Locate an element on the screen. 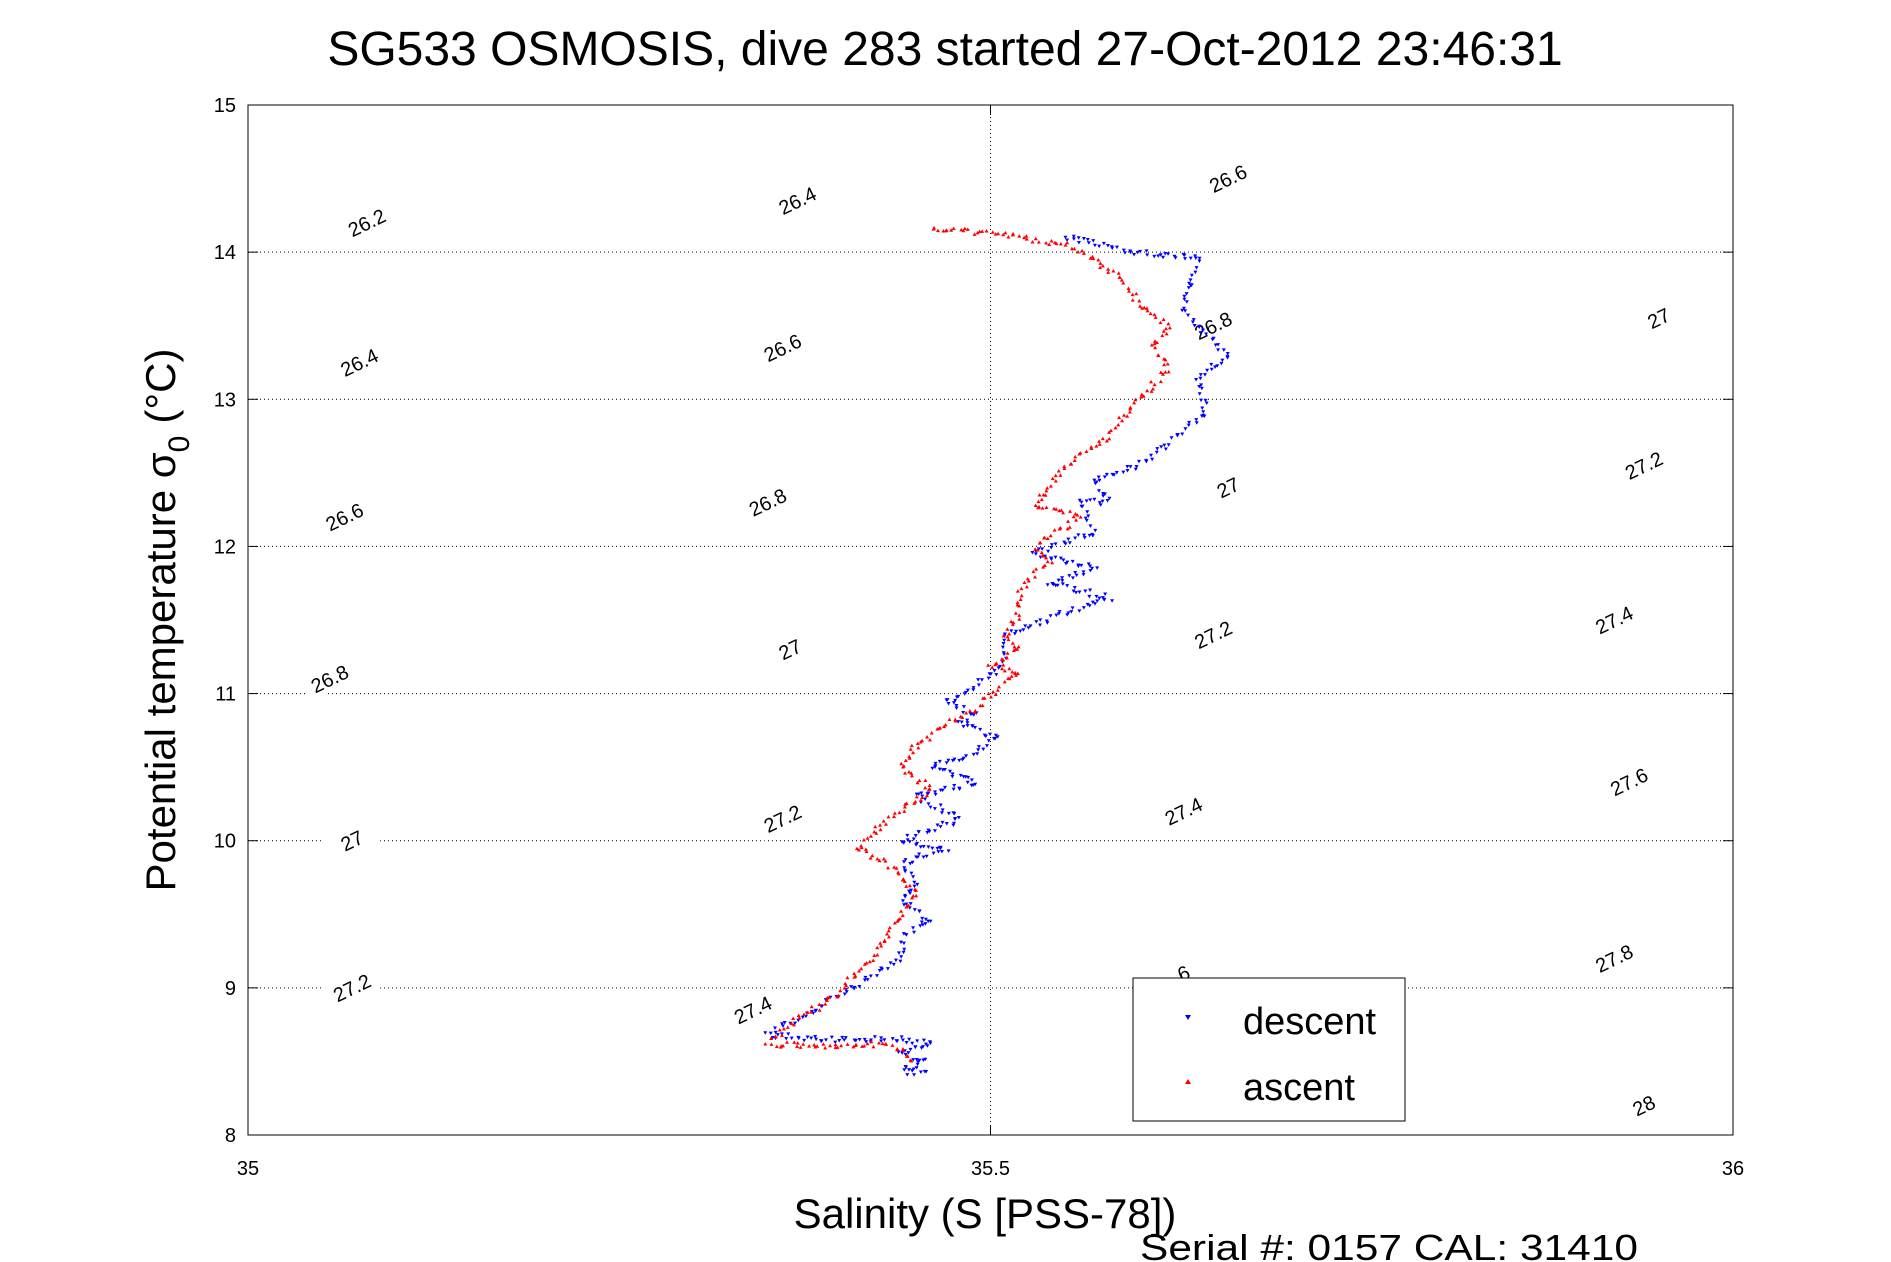 Image resolution: width=1891 pixels, height=1262 pixels. y-axis-label-main: Potential temperature σ is located at coordinates (160, 671).